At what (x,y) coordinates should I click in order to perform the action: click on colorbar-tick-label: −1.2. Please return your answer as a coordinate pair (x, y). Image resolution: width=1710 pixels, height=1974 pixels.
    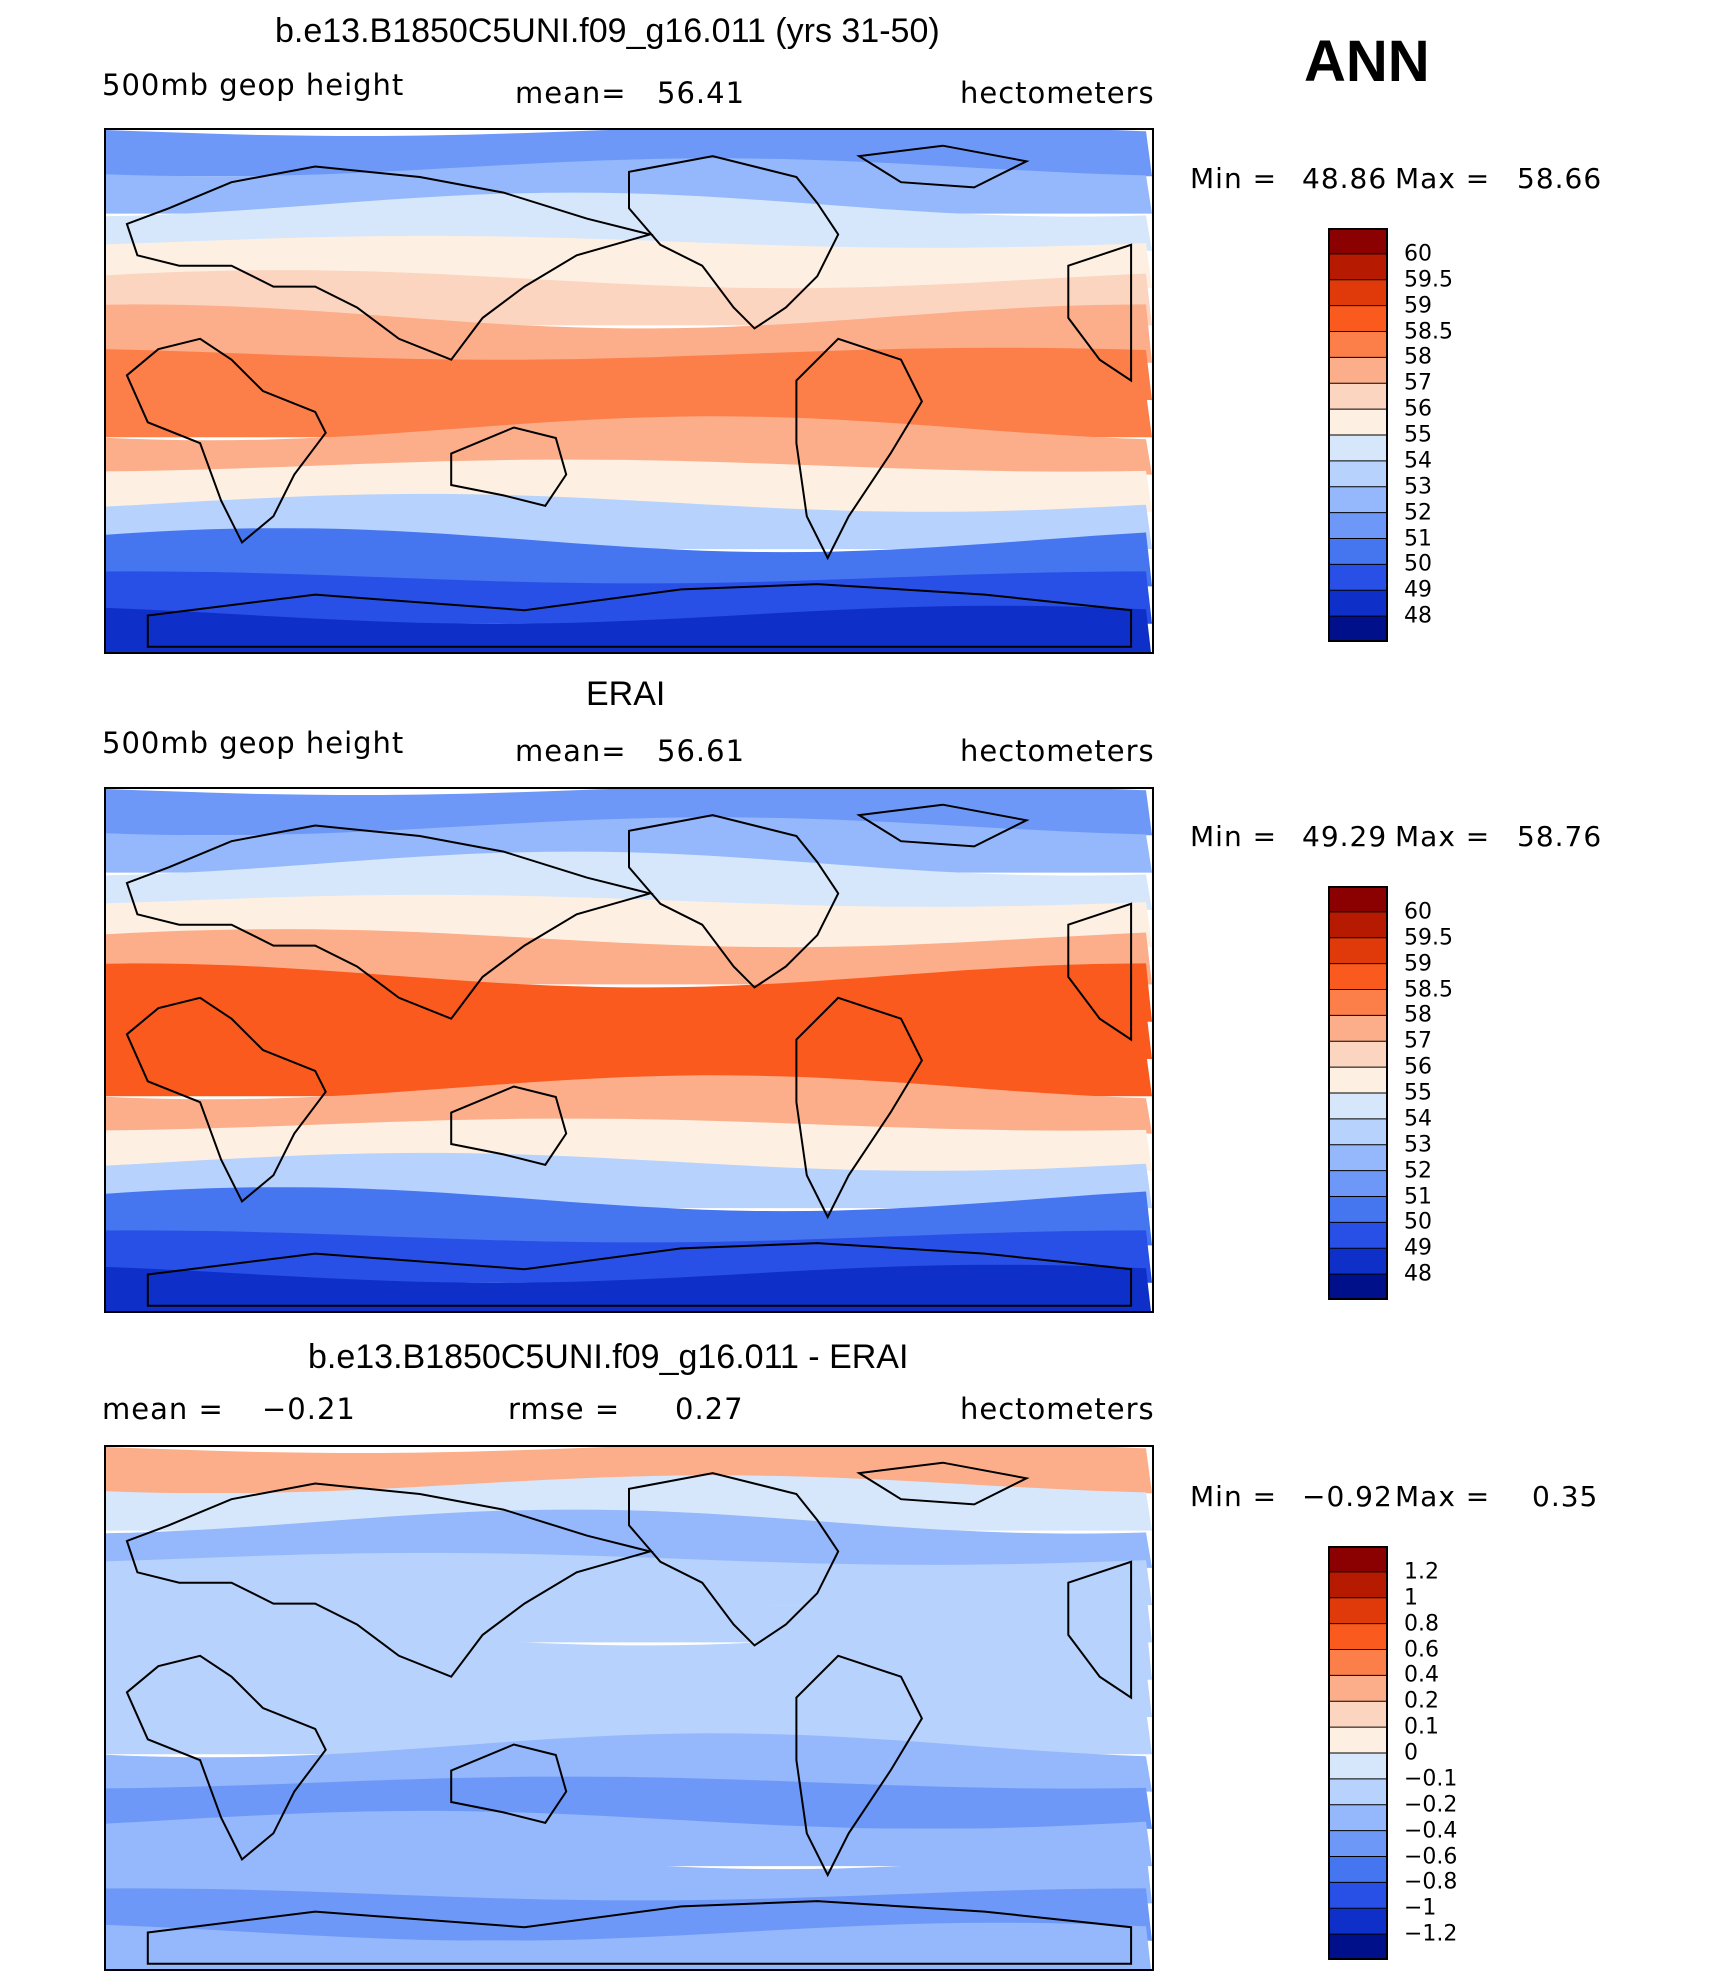
    Looking at the image, I should click on (1431, 1934).